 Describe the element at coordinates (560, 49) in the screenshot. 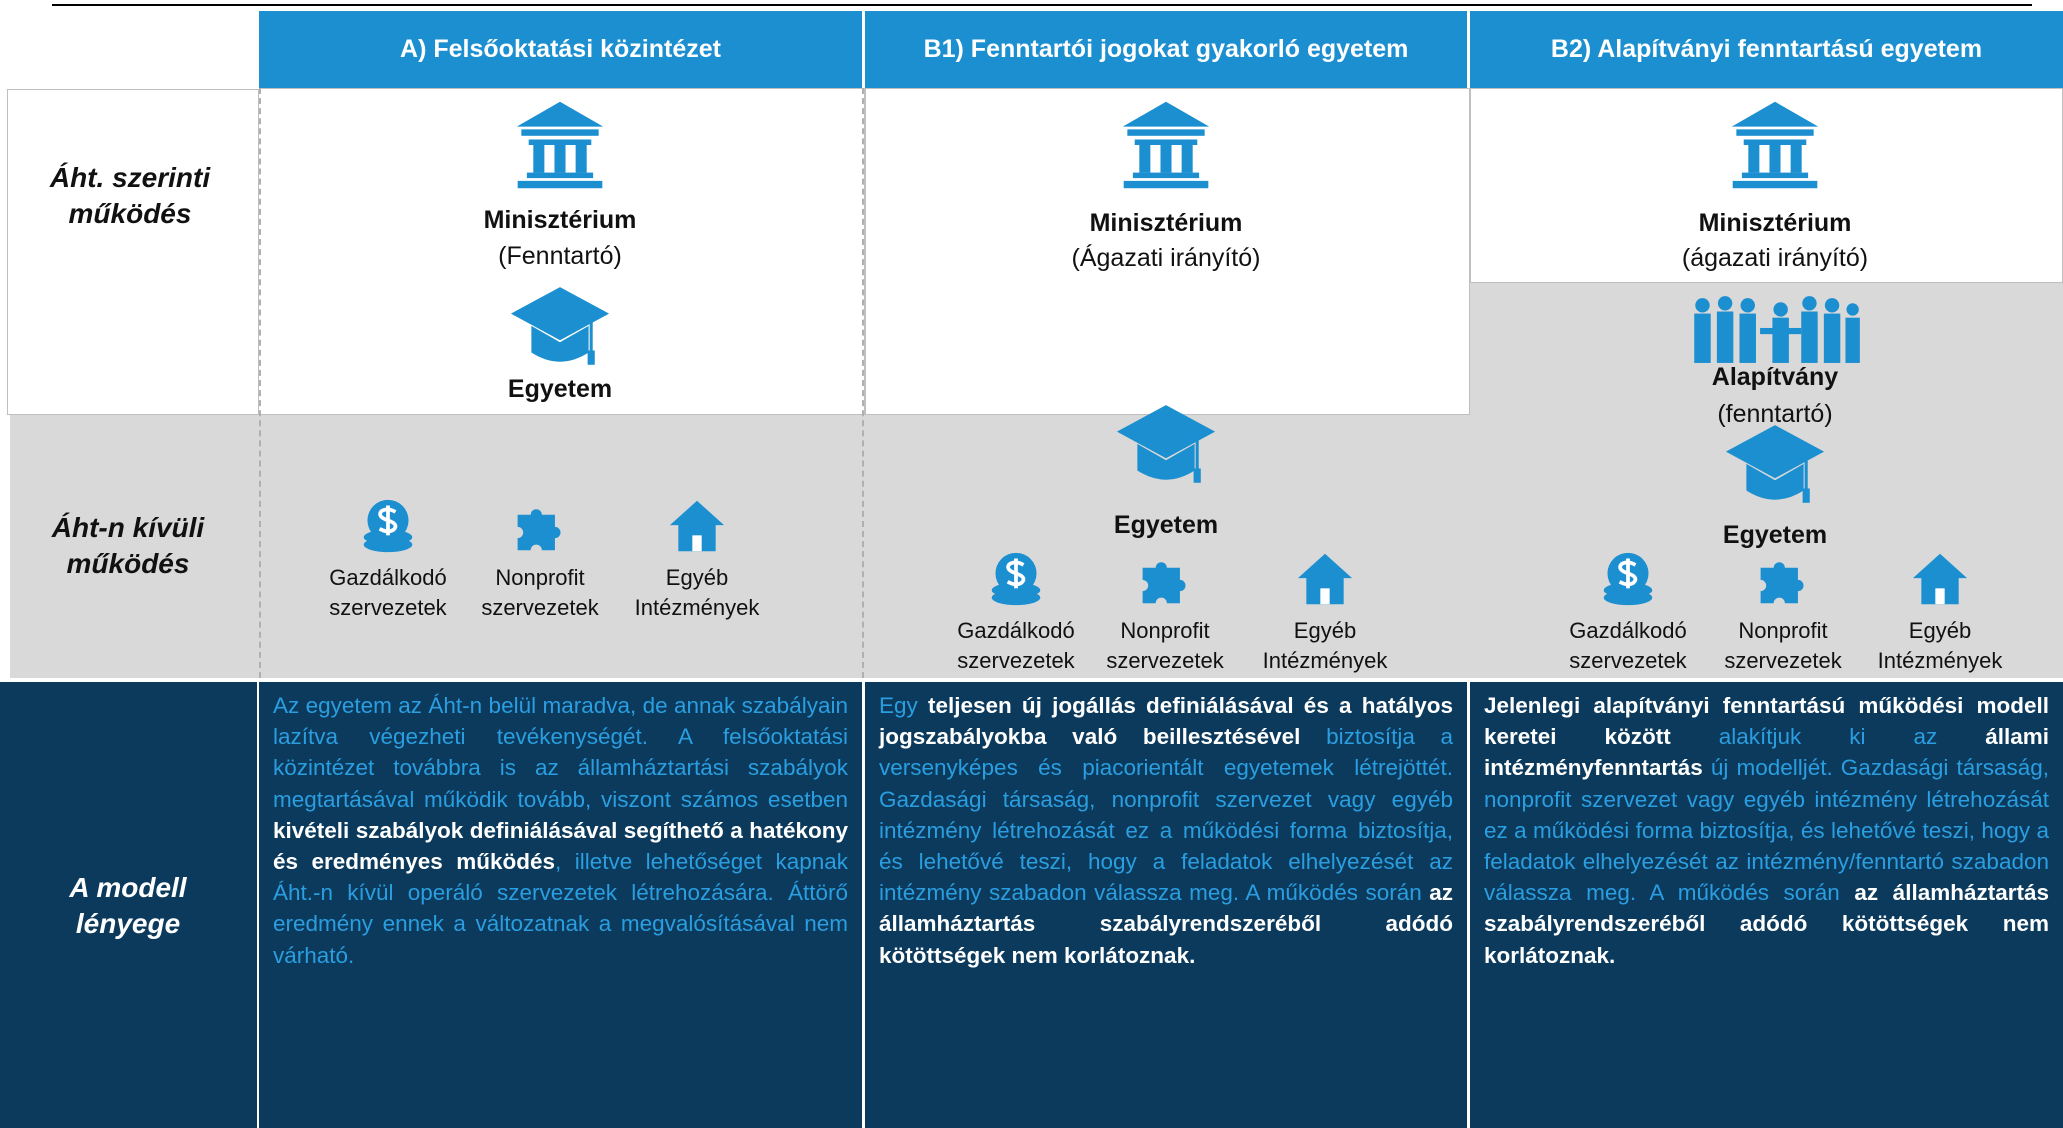

I see `column-header: A) Felsőoktatási közintézet` at that location.